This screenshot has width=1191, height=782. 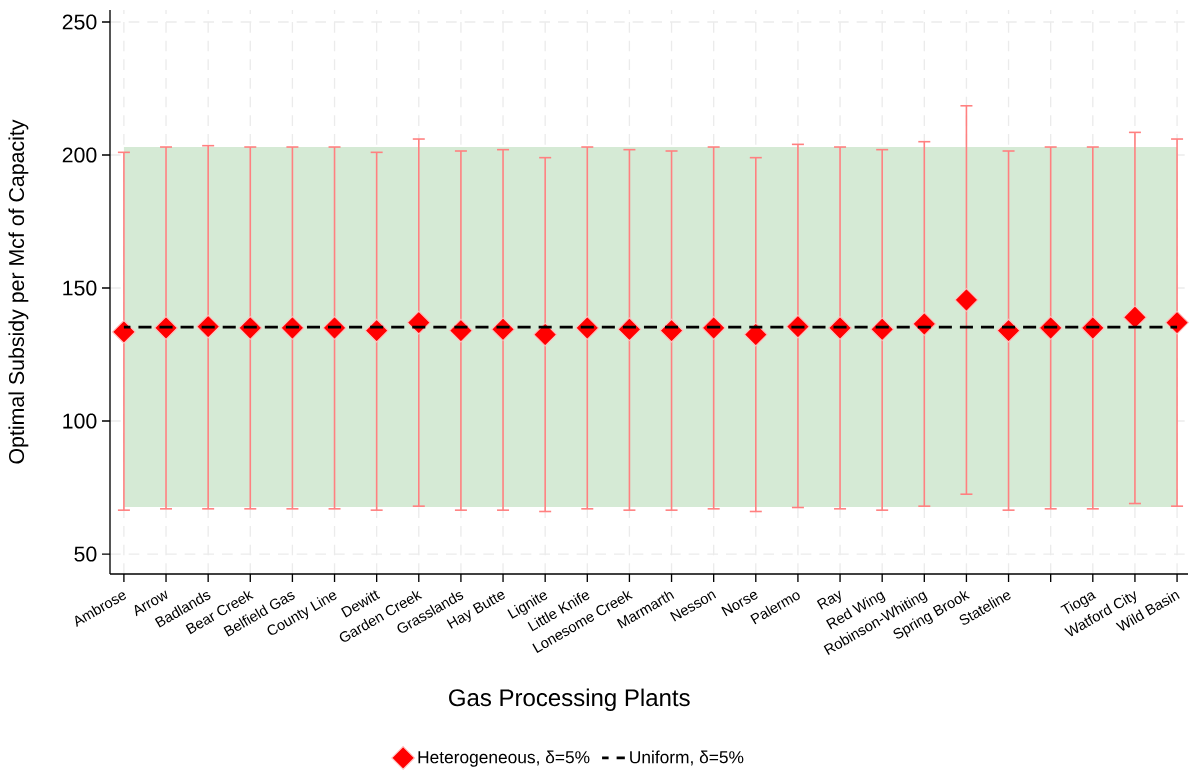 What do you see at coordinates (687, 758) in the screenshot?
I see `legend-label: Uniform, δ=5%` at bounding box center [687, 758].